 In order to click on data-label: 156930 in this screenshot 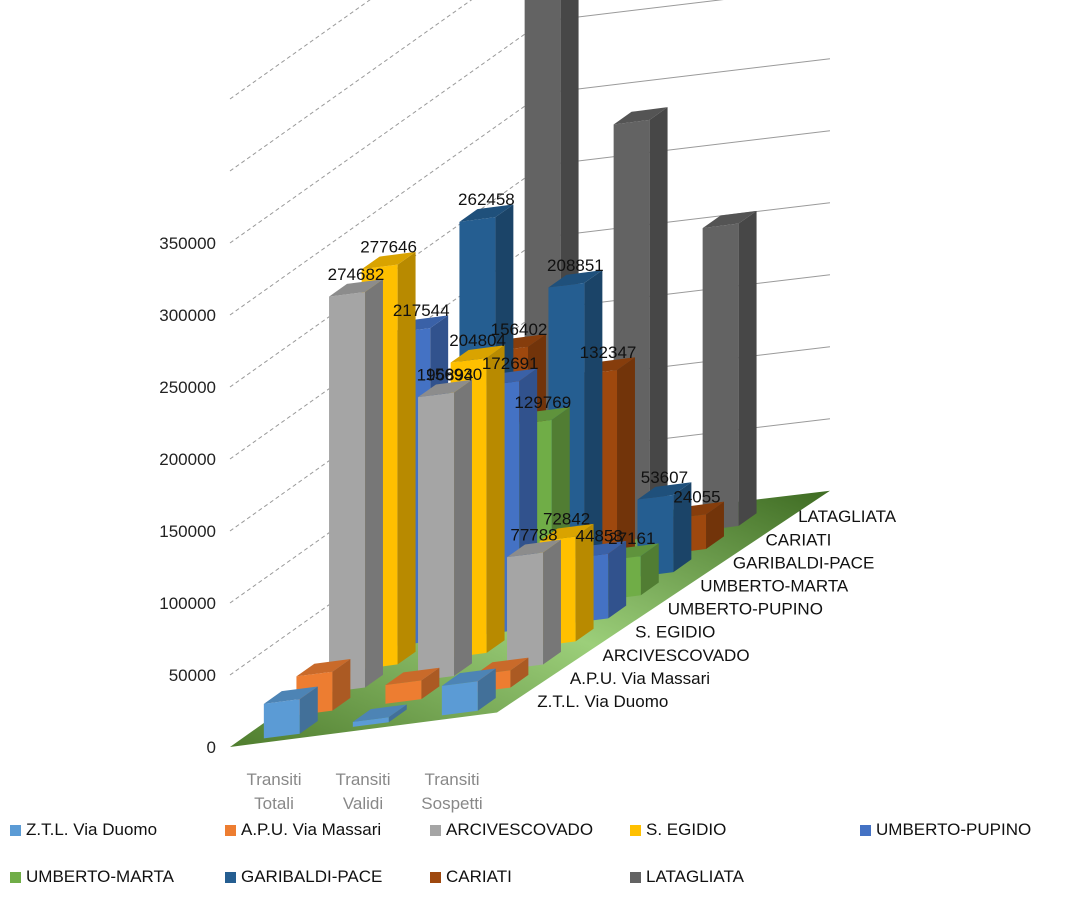, I will do `click(453, 374)`.